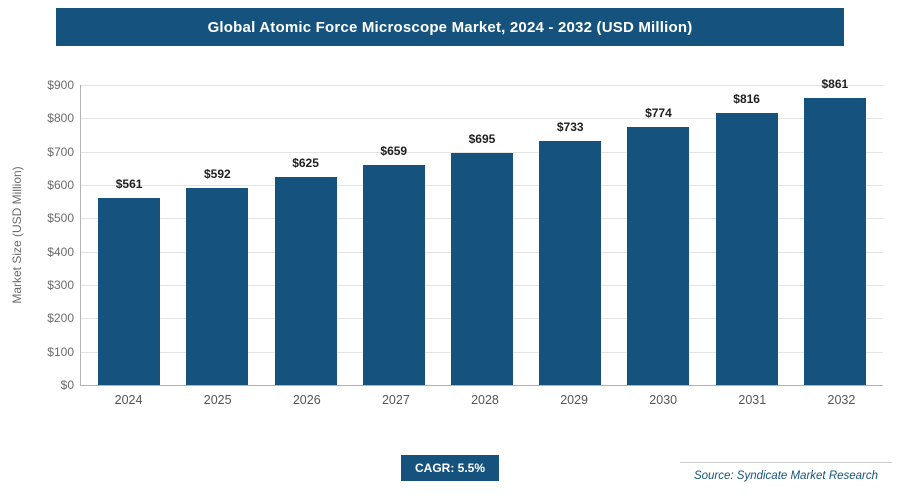 The image size is (900, 500). What do you see at coordinates (841, 400) in the screenshot?
I see `x-tick-label: 2032` at bounding box center [841, 400].